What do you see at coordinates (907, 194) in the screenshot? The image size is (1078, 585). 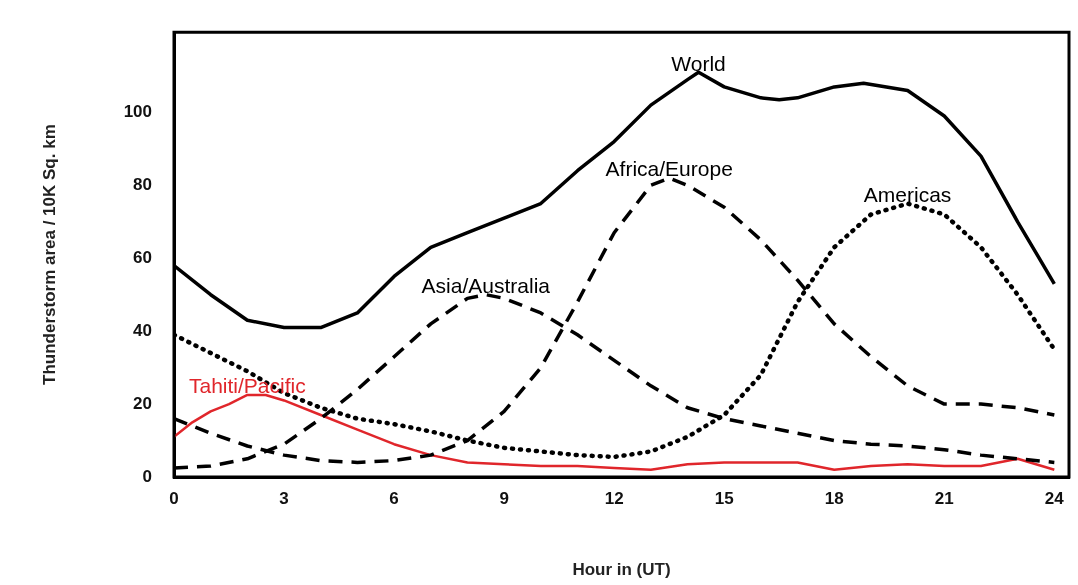 I see `series-label: Americas` at bounding box center [907, 194].